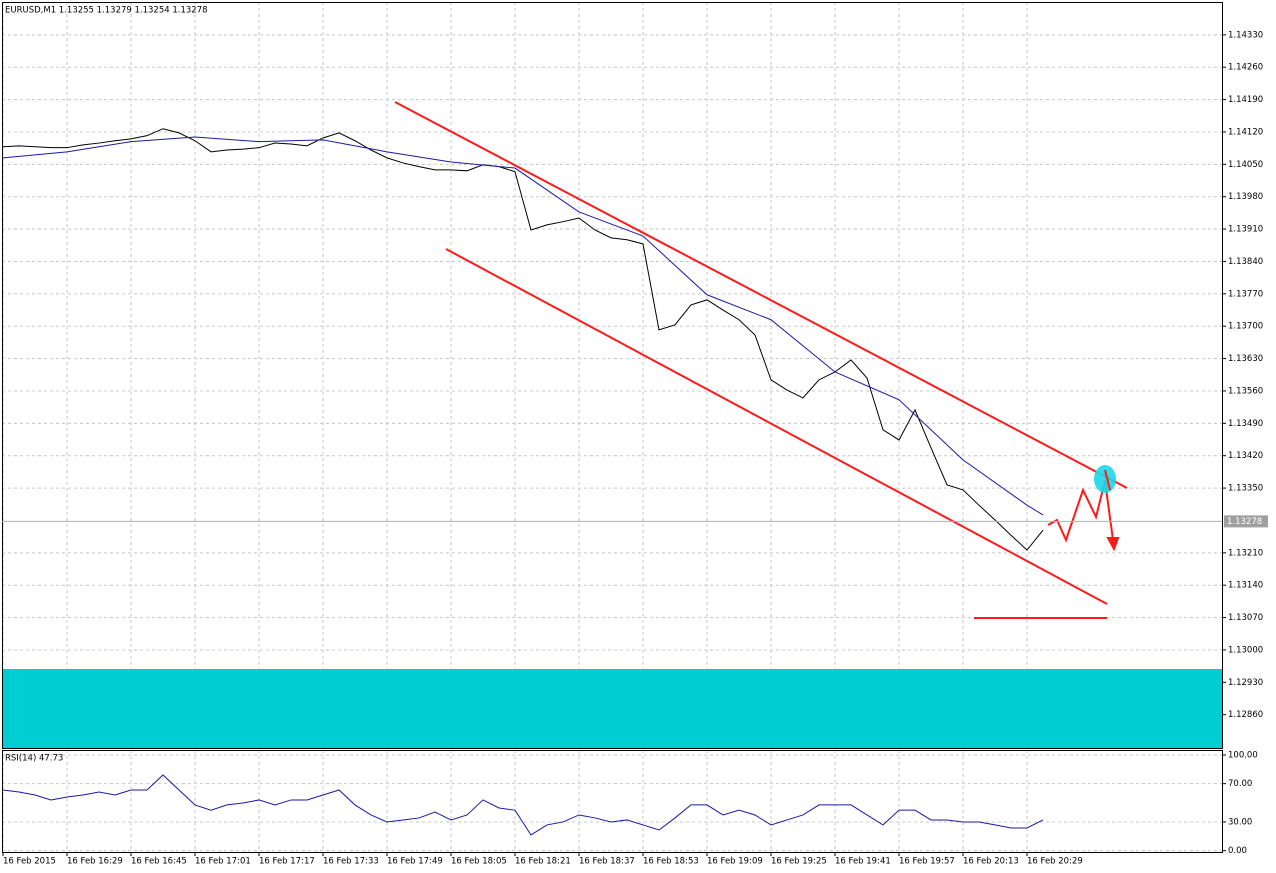 The height and width of the screenshot is (873, 1276). What do you see at coordinates (1055, 862) in the screenshot?
I see `x-tick-label: 16 Feb 20:29` at bounding box center [1055, 862].